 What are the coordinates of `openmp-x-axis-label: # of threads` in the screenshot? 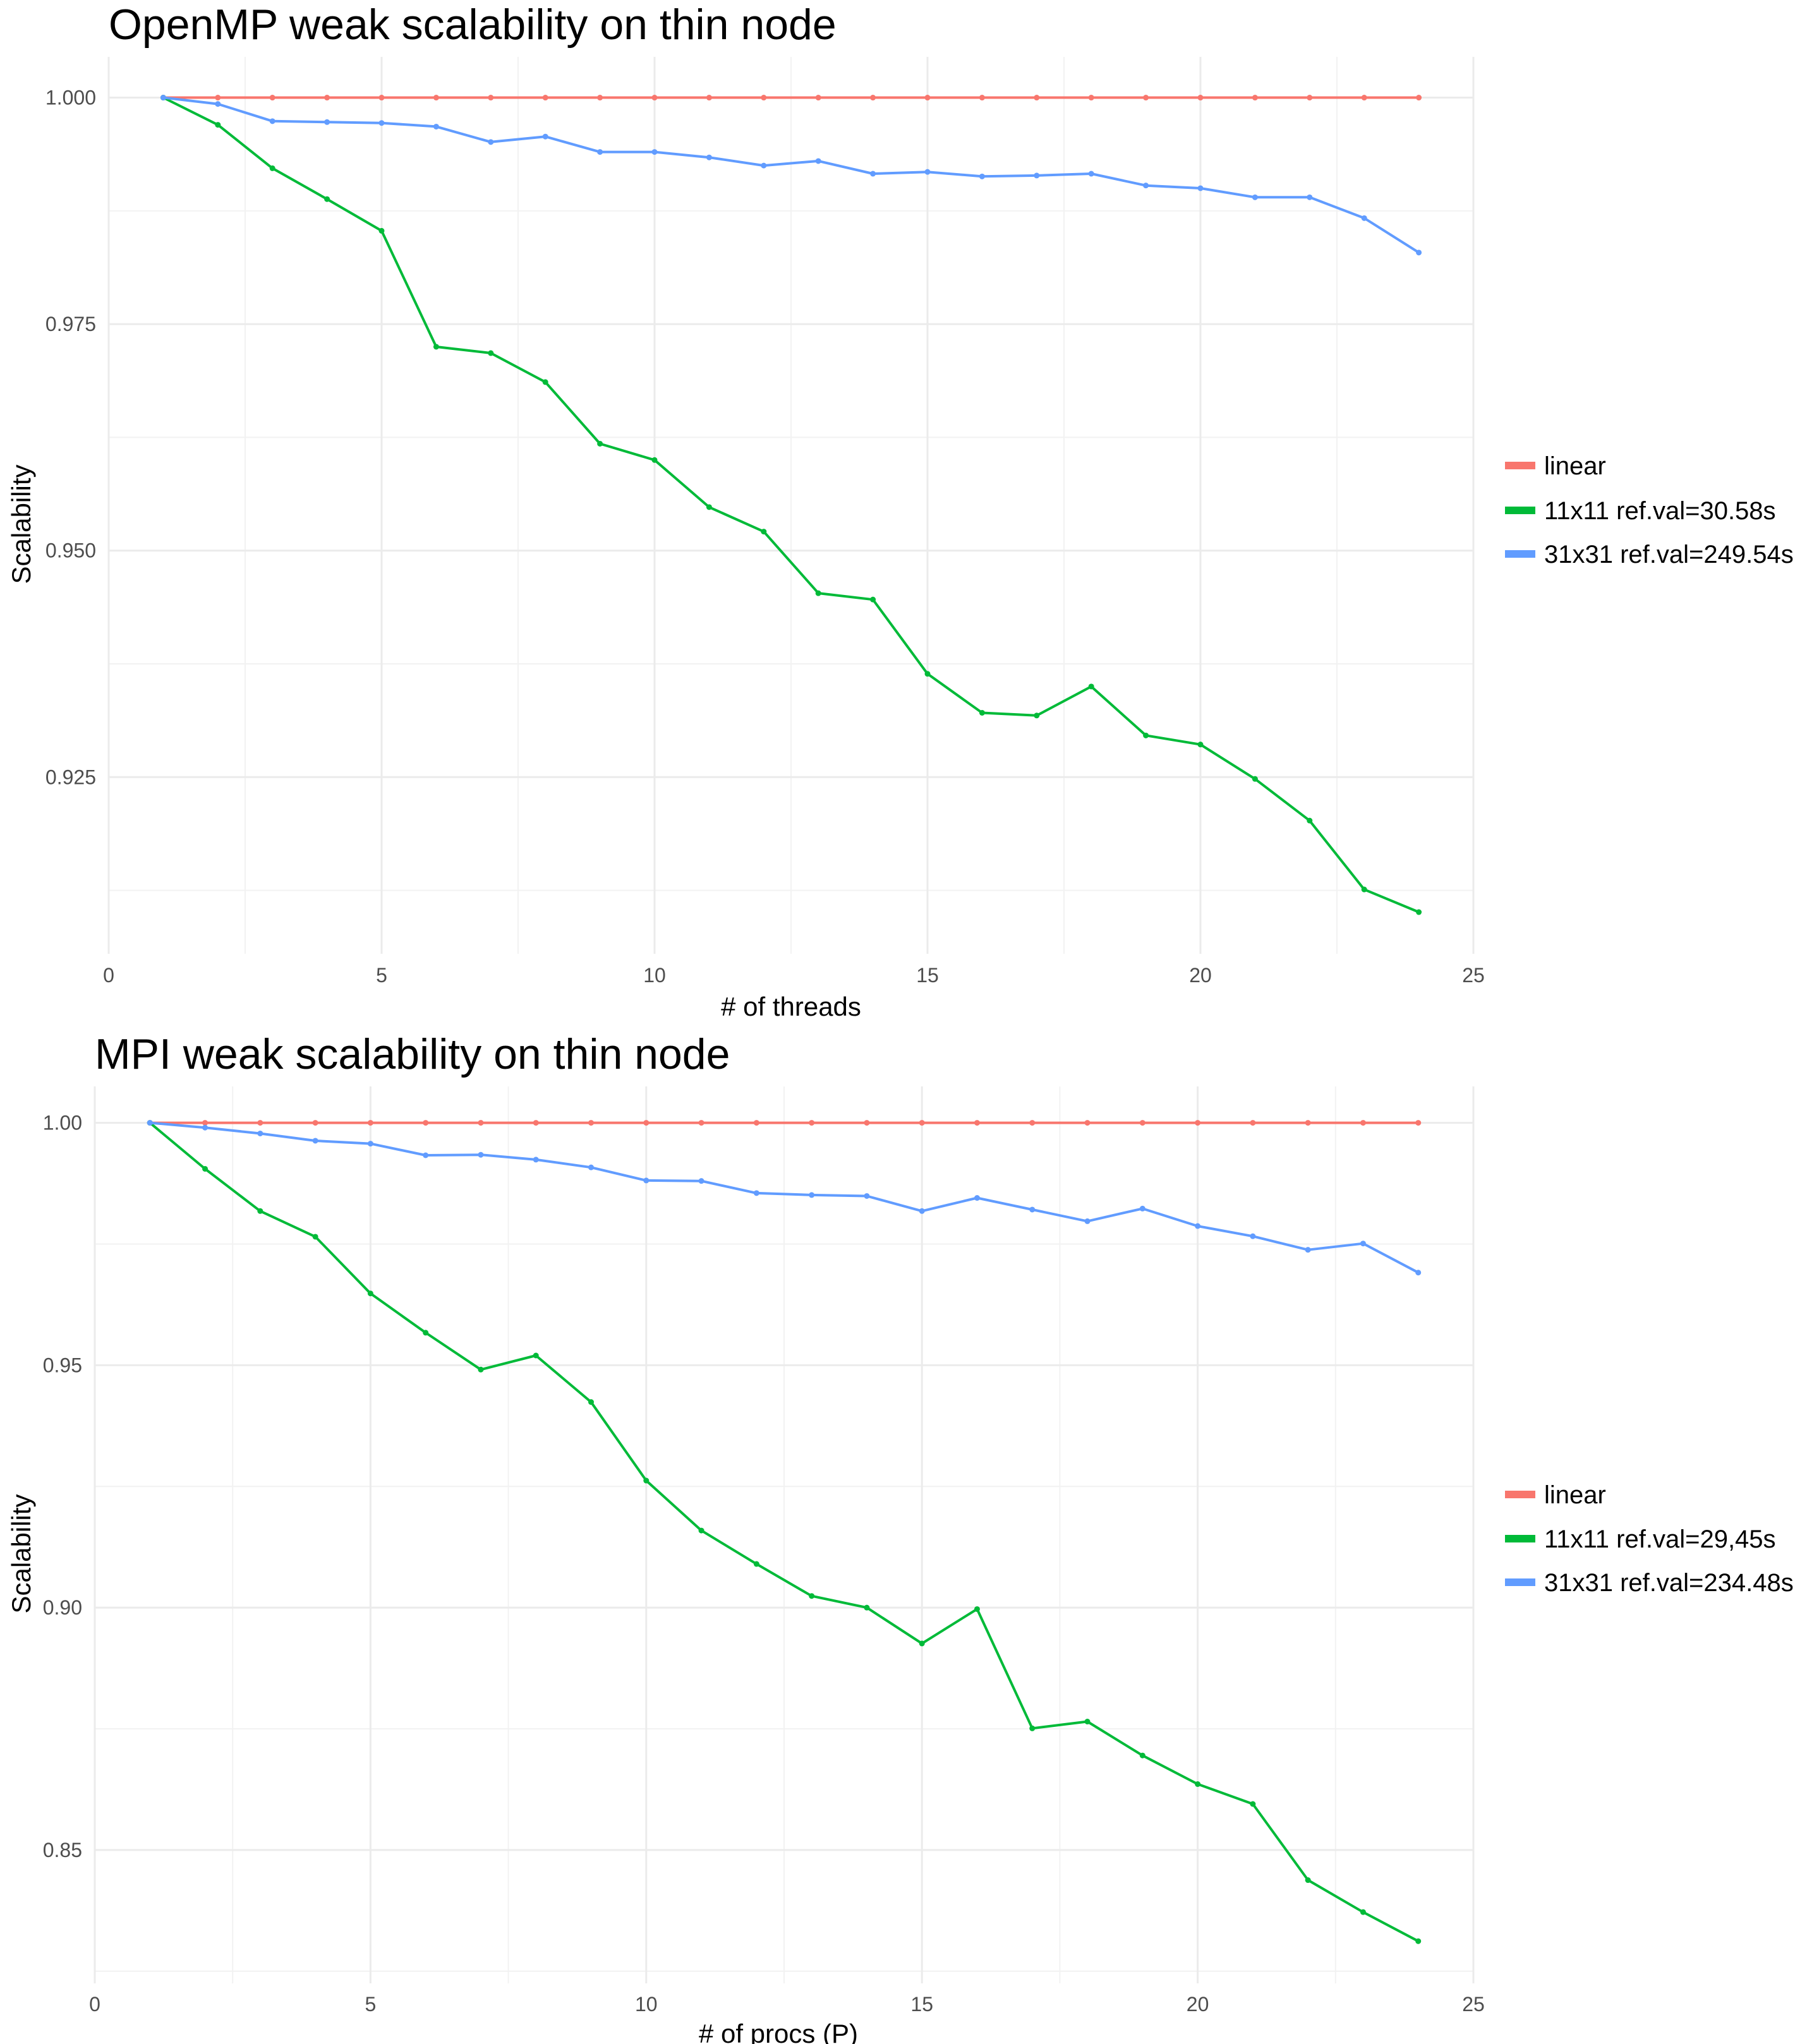 It's located at (791, 1007).